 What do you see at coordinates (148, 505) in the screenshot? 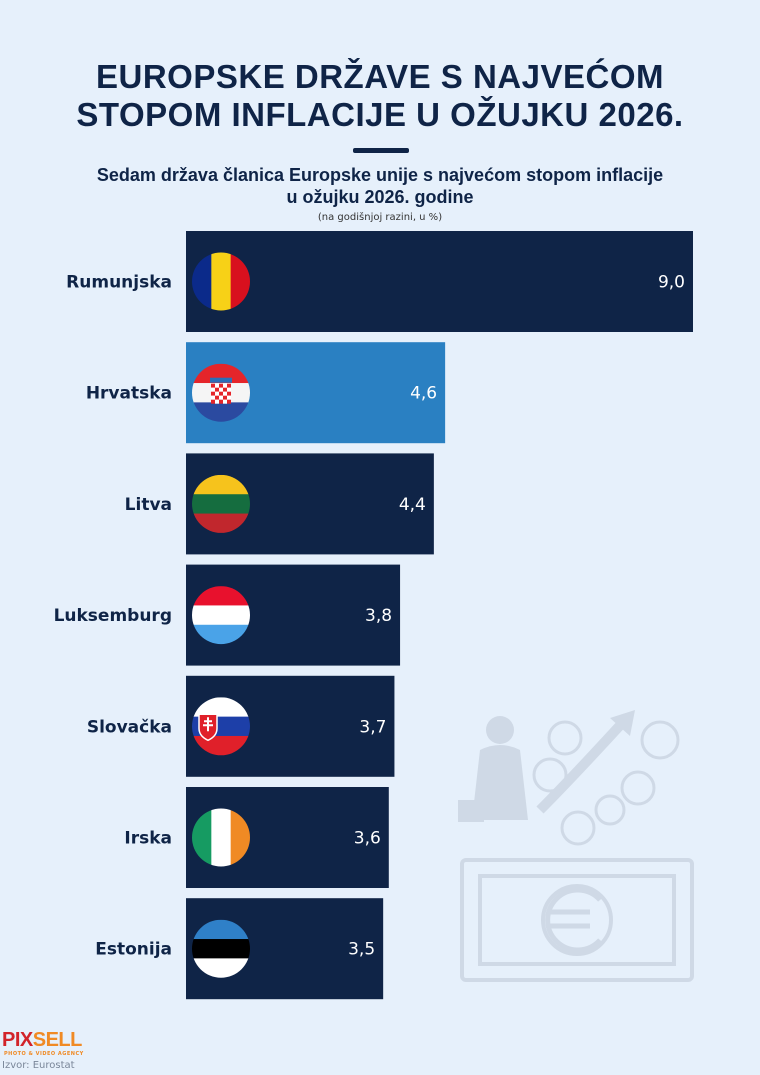
I see `category-label: Litva` at bounding box center [148, 505].